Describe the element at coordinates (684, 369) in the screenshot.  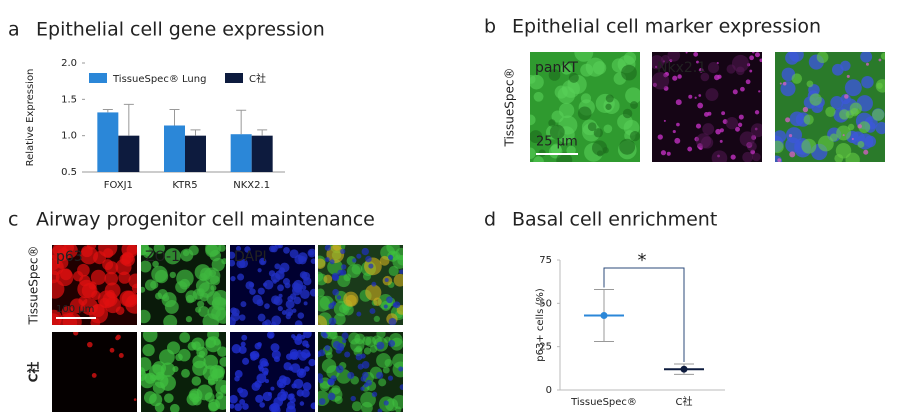
I see `mean-point` at that location.